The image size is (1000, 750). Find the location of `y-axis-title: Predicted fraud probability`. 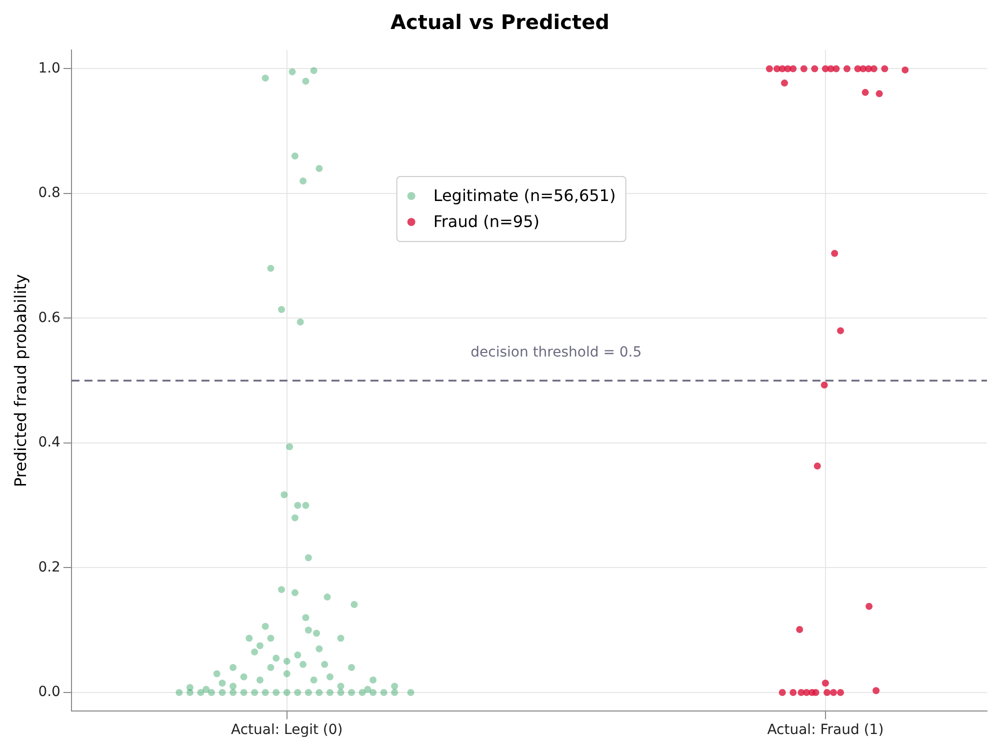

y-axis-title: Predicted fraud probability is located at coordinates (20, 381).